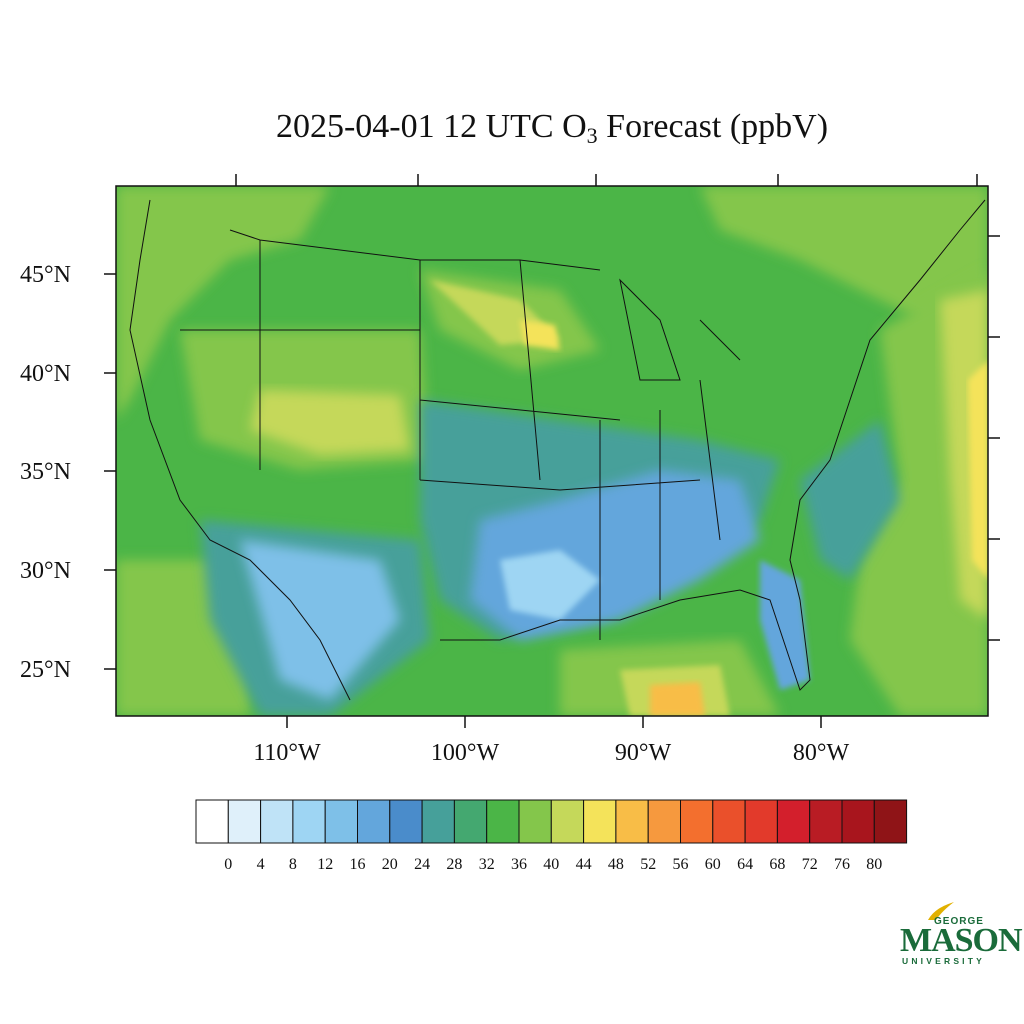  What do you see at coordinates (358, 864) in the screenshot?
I see `colorbar-tick-label: 16` at bounding box center [358, 864].